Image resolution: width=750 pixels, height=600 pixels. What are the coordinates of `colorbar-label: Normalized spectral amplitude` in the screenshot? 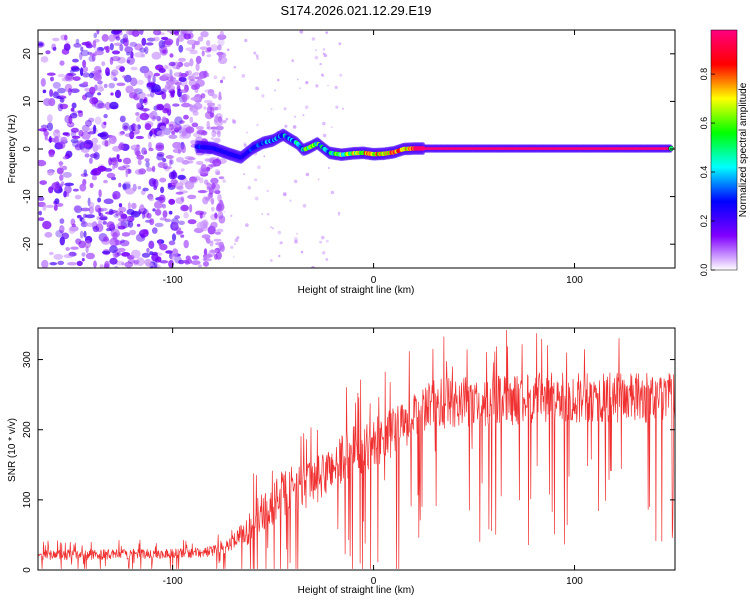 It's located at (743, 149).